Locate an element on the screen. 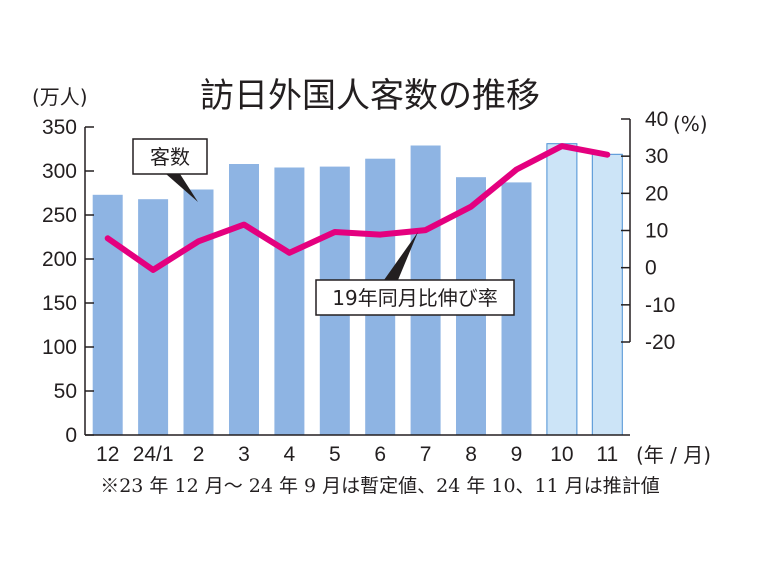 This screenshot has height=570, width=760. right-tick-label: 20 is located at coordinates (656, 193).